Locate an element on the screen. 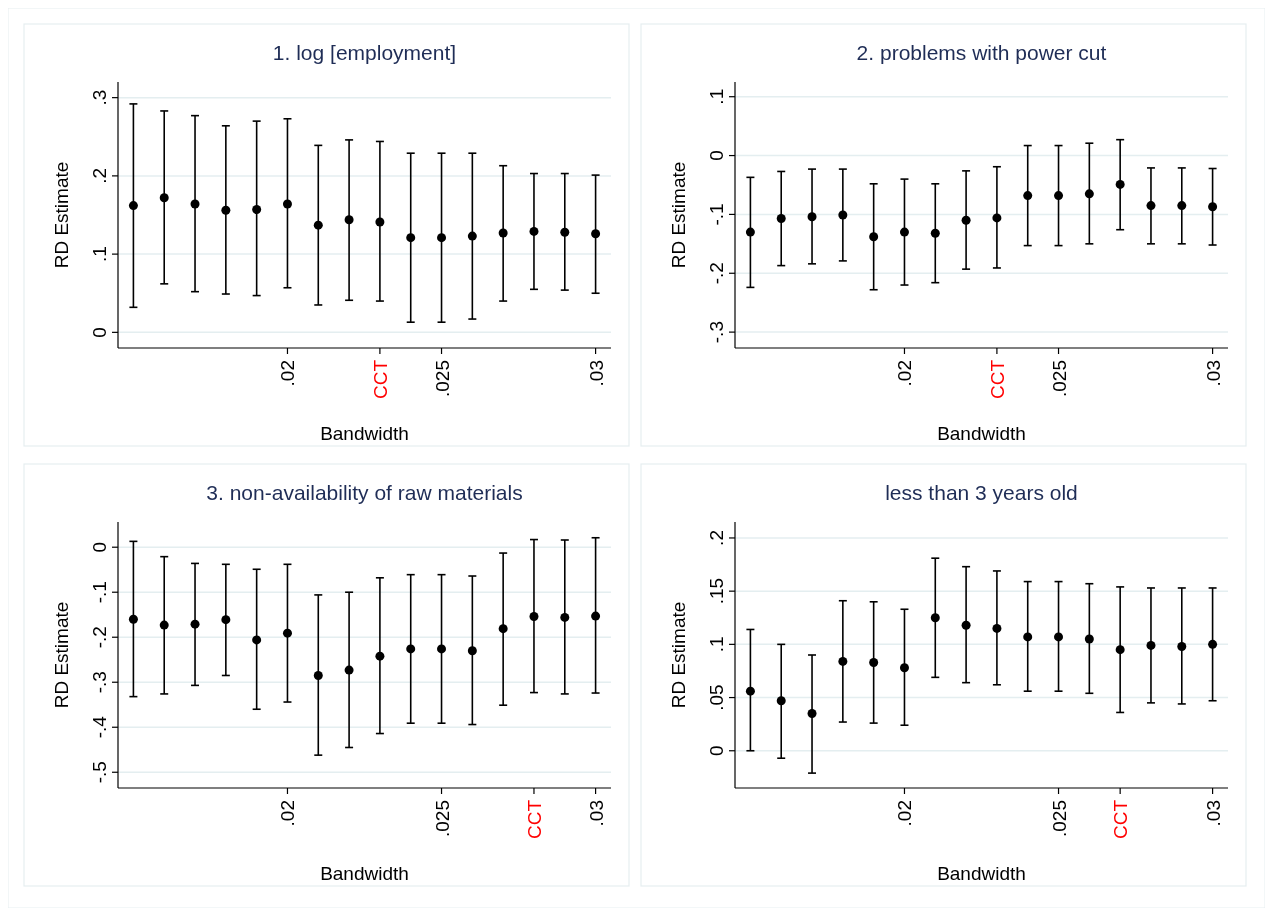 The image size is (1273, 917). chart-title: 3. non-availability of raw materials is located at coordinates (364, 492).